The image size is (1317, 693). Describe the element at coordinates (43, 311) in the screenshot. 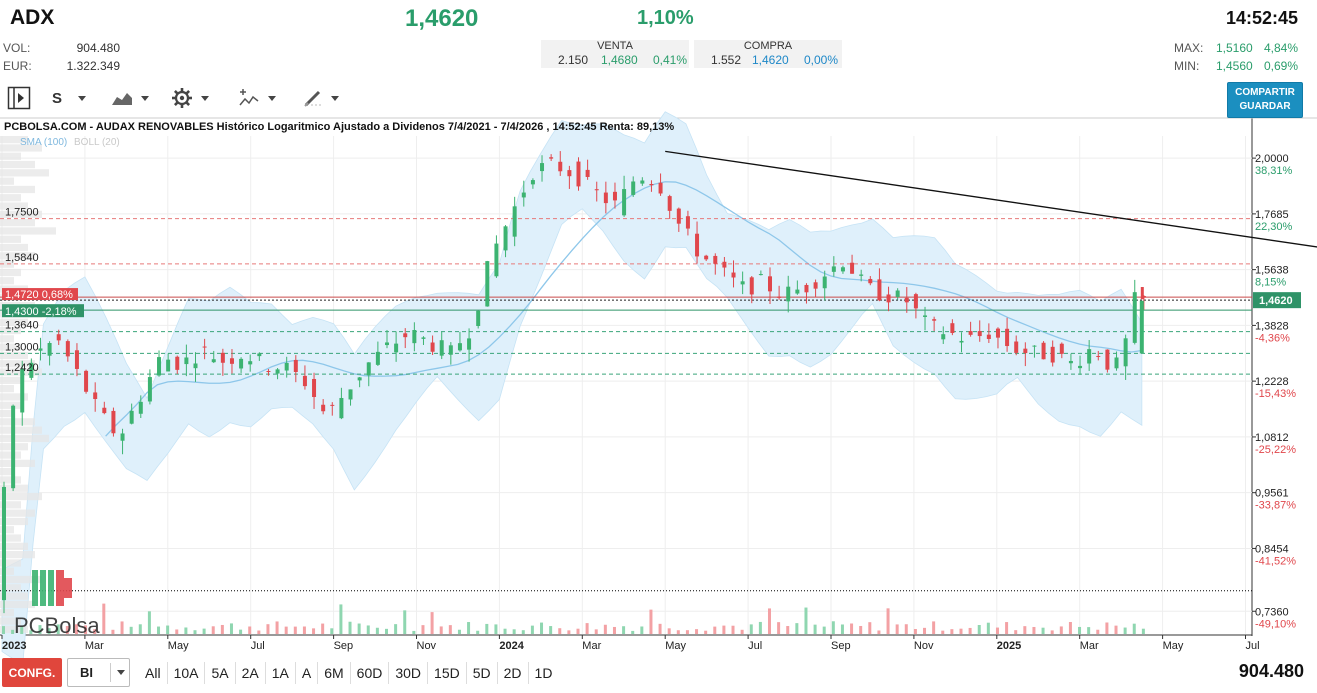

I see `tag-low` at that location.